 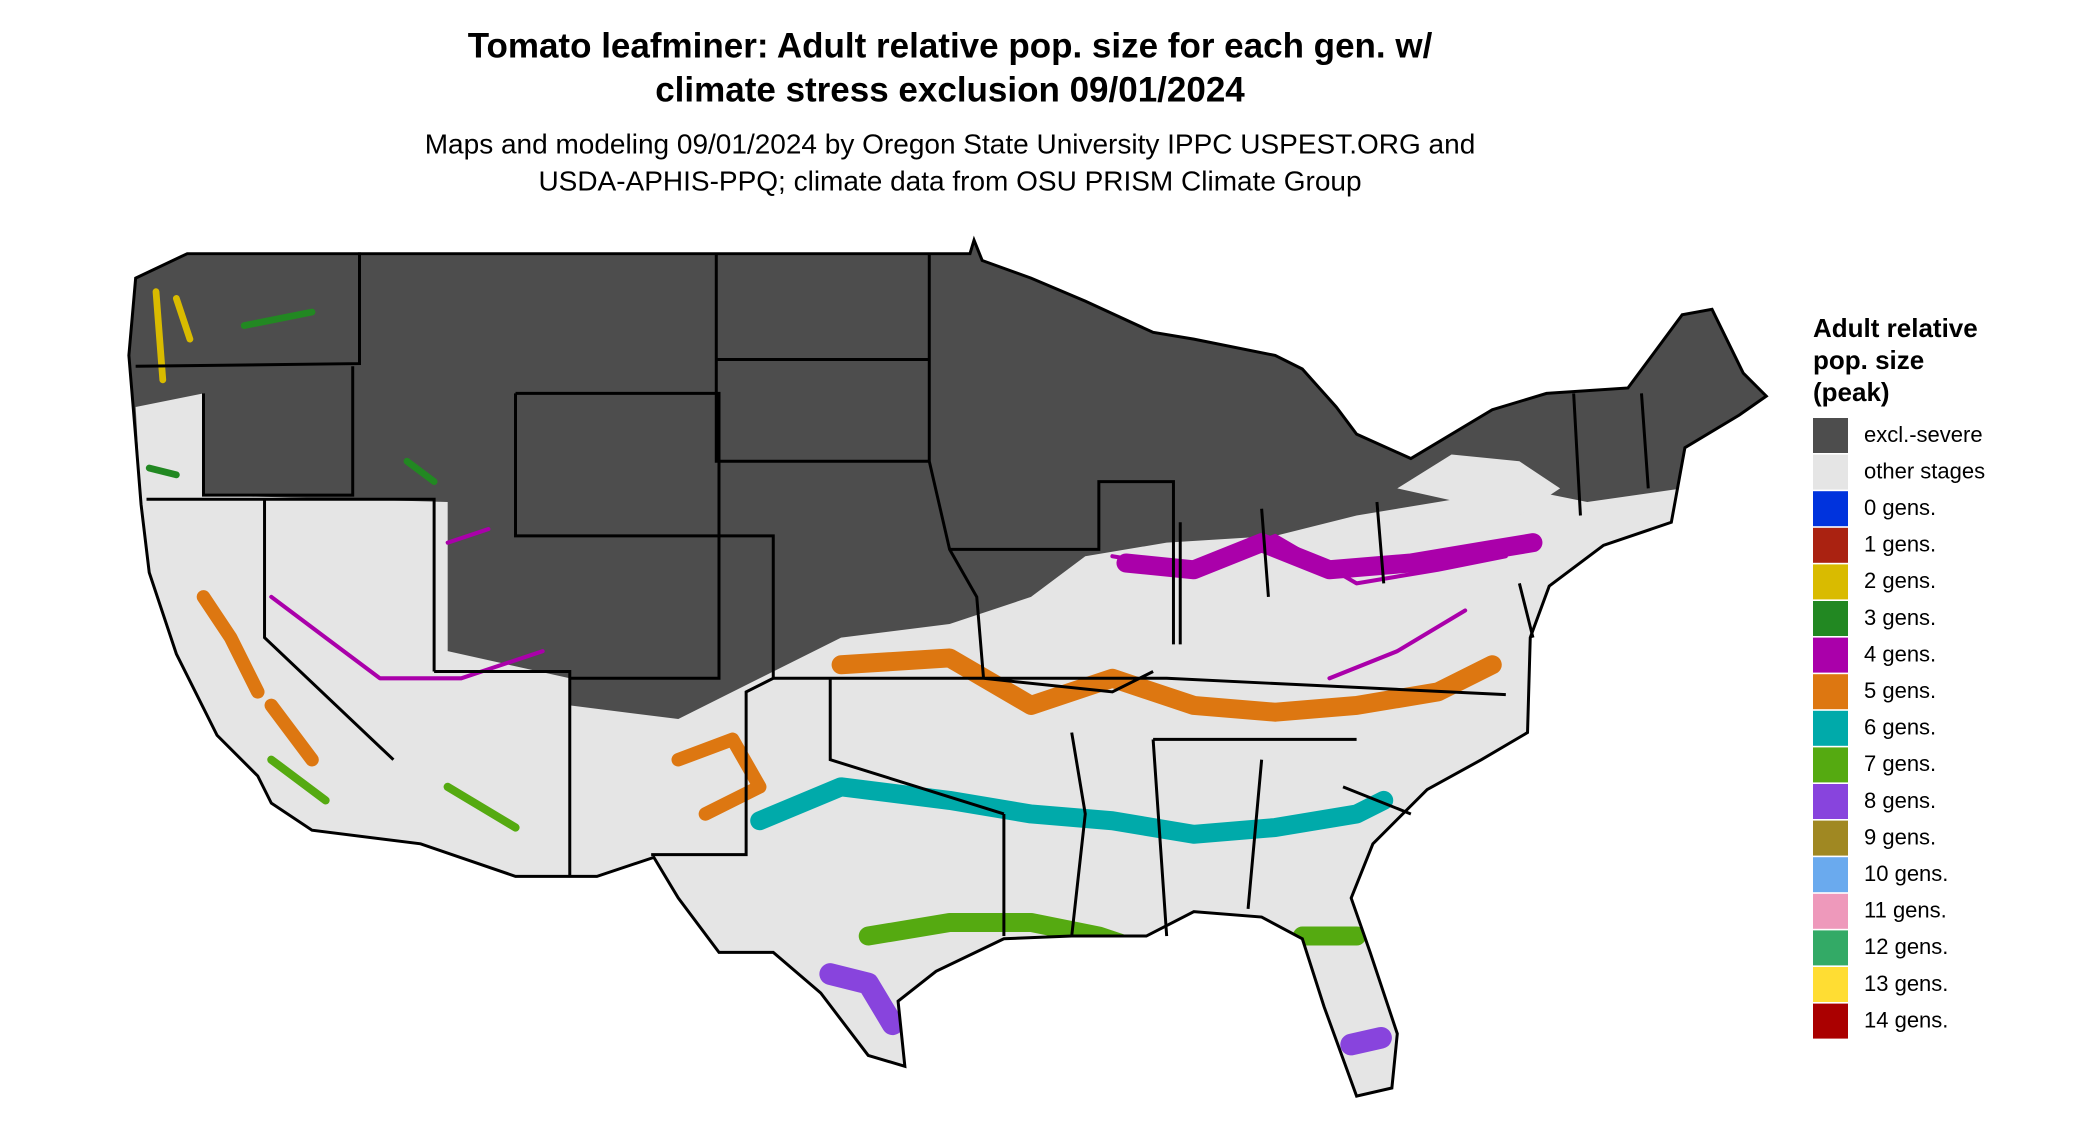 What do you see at coordinates (1906, 983) in the screenshot?
I see `legend-label: 13 gens.` at bounding box center [1906, 983].